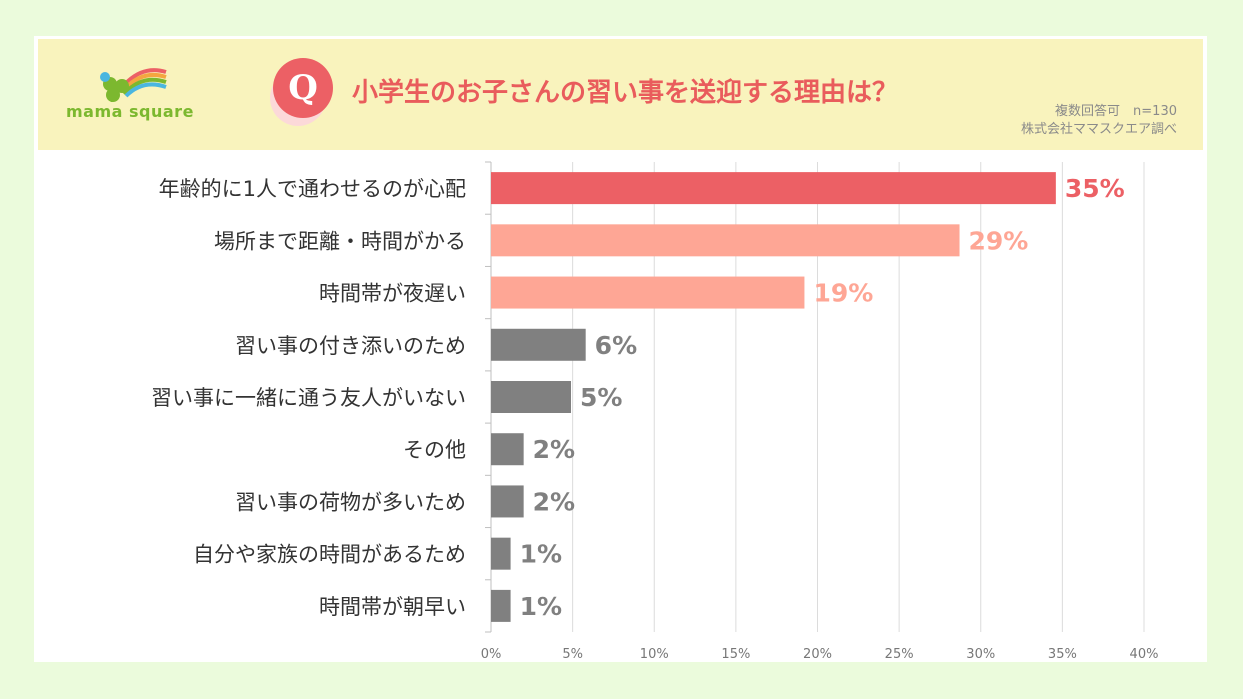 This screenshot has height=699, width=1243. What do you see at coordinates (329, 555) in the screenshot?
I see `category-label: 自分や家族の時間があるため` at bounding box center [329, 555].